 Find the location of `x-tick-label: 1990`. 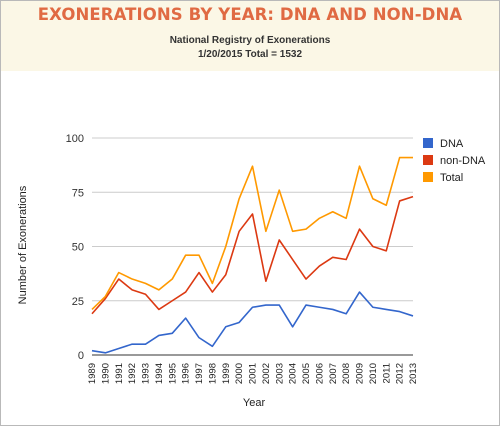

x-tick-label: 1990 is located at coordinates (105, 373).